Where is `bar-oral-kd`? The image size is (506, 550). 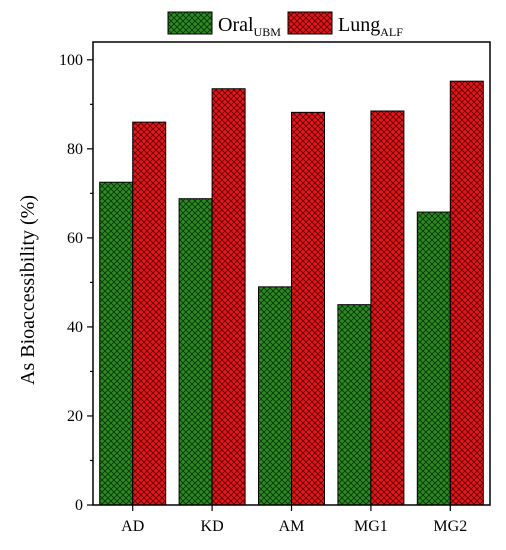
bar-oral-kd is located at coordinates (195, 352).